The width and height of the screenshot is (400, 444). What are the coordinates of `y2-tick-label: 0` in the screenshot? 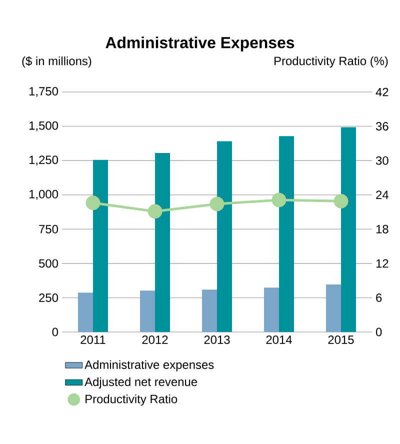 It's located at (379, 332).